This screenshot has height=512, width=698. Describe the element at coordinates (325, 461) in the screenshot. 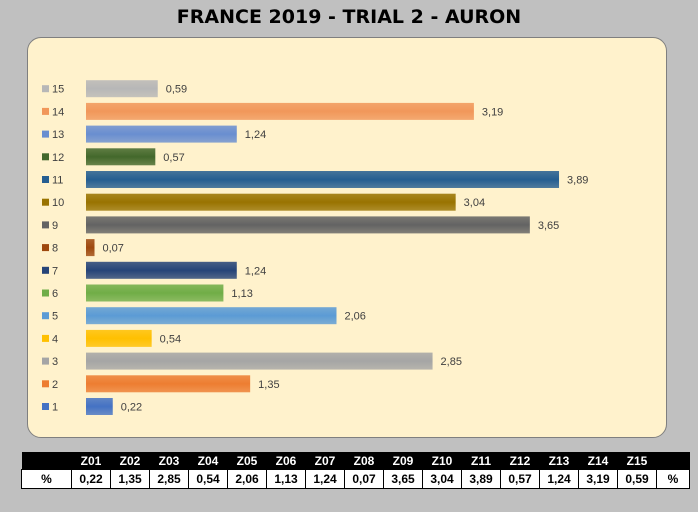

I see `table-header-cell: Z07` at that location.